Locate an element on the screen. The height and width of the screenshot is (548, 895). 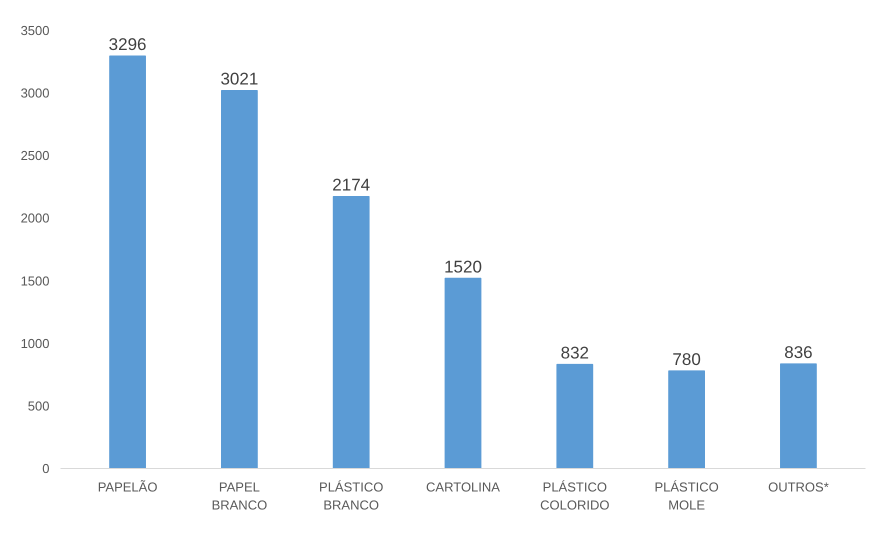
data-label: 780 is located at coordinates (686, 359).